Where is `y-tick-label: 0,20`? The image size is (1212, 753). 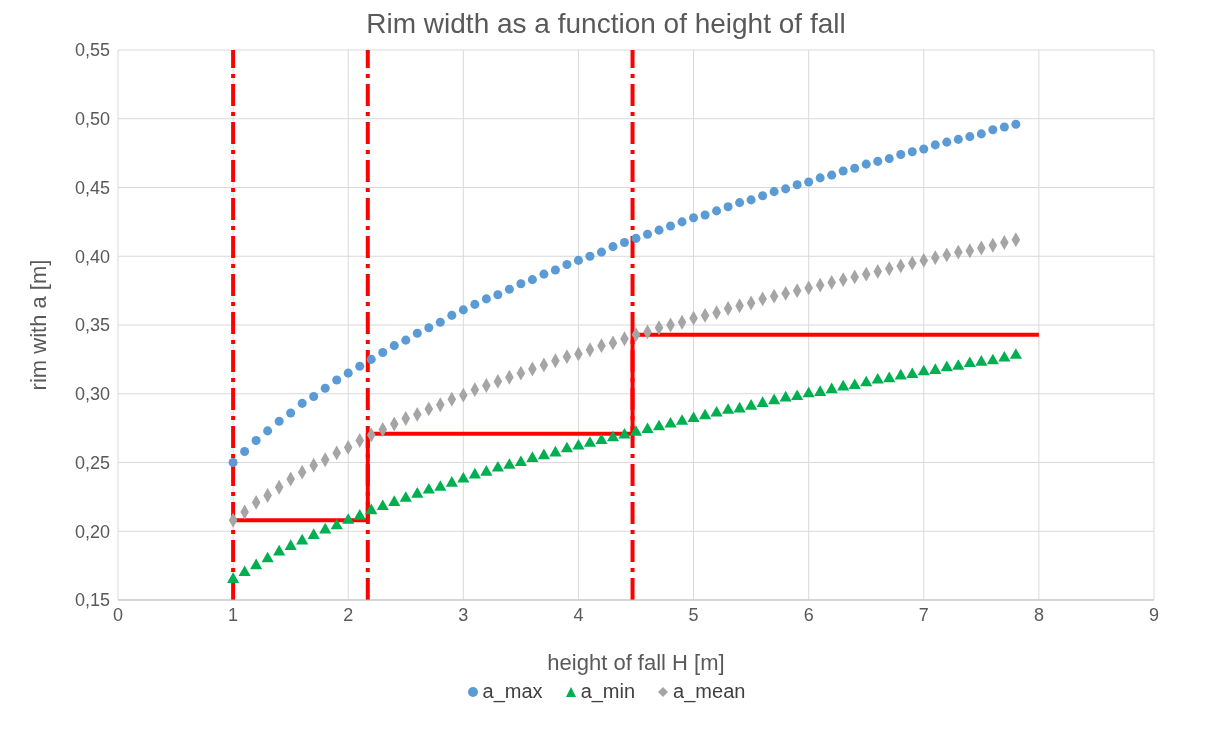 y-tick-label: 0,20 is located at coordinates (92, 531).